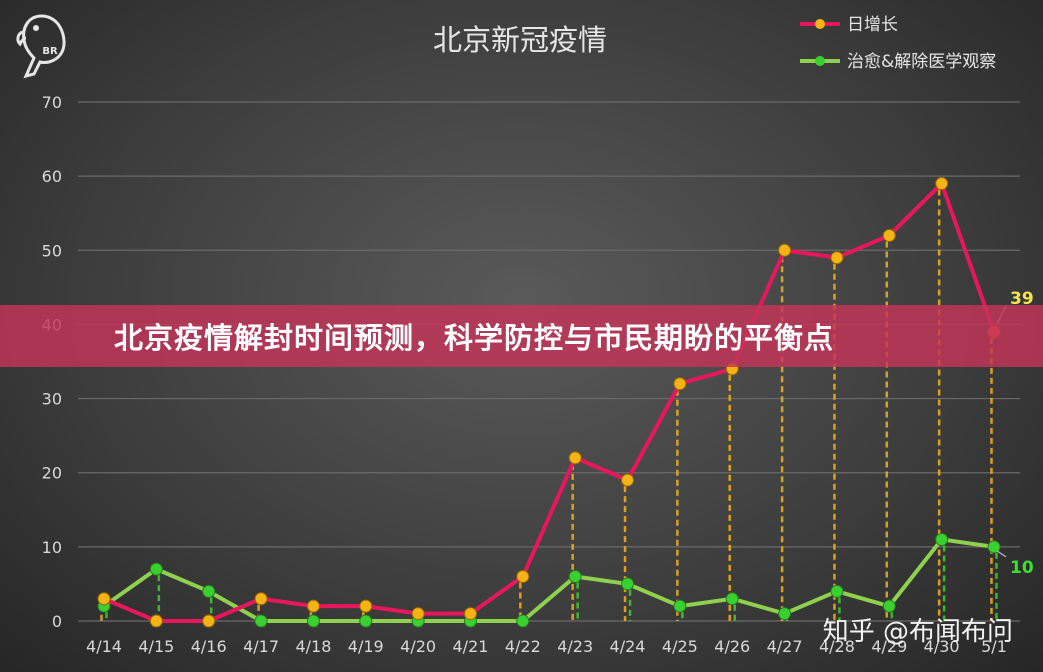 Image resolution: width=1043 pixels, height=672 pixels. What do you see at coordinates (104, 646) in the screenshot?
I see `x-tick-label: 4/14` at bounding box center [104, 646].